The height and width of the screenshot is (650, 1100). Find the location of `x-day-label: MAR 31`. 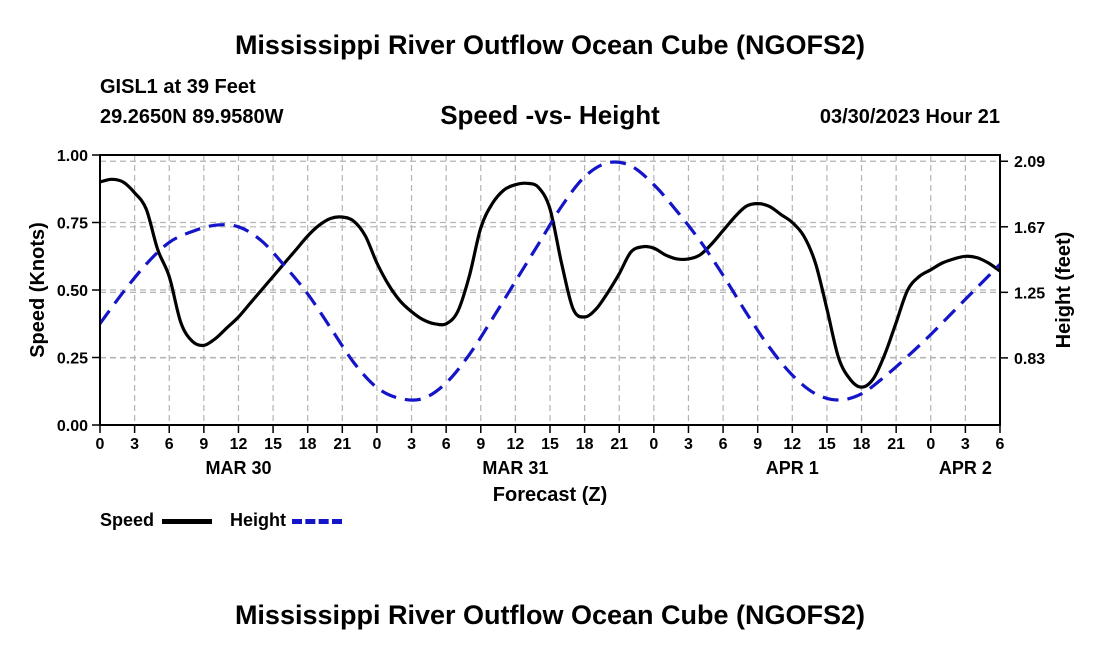

x-day-label: MAR 31 is located at coordinates (515, 468).